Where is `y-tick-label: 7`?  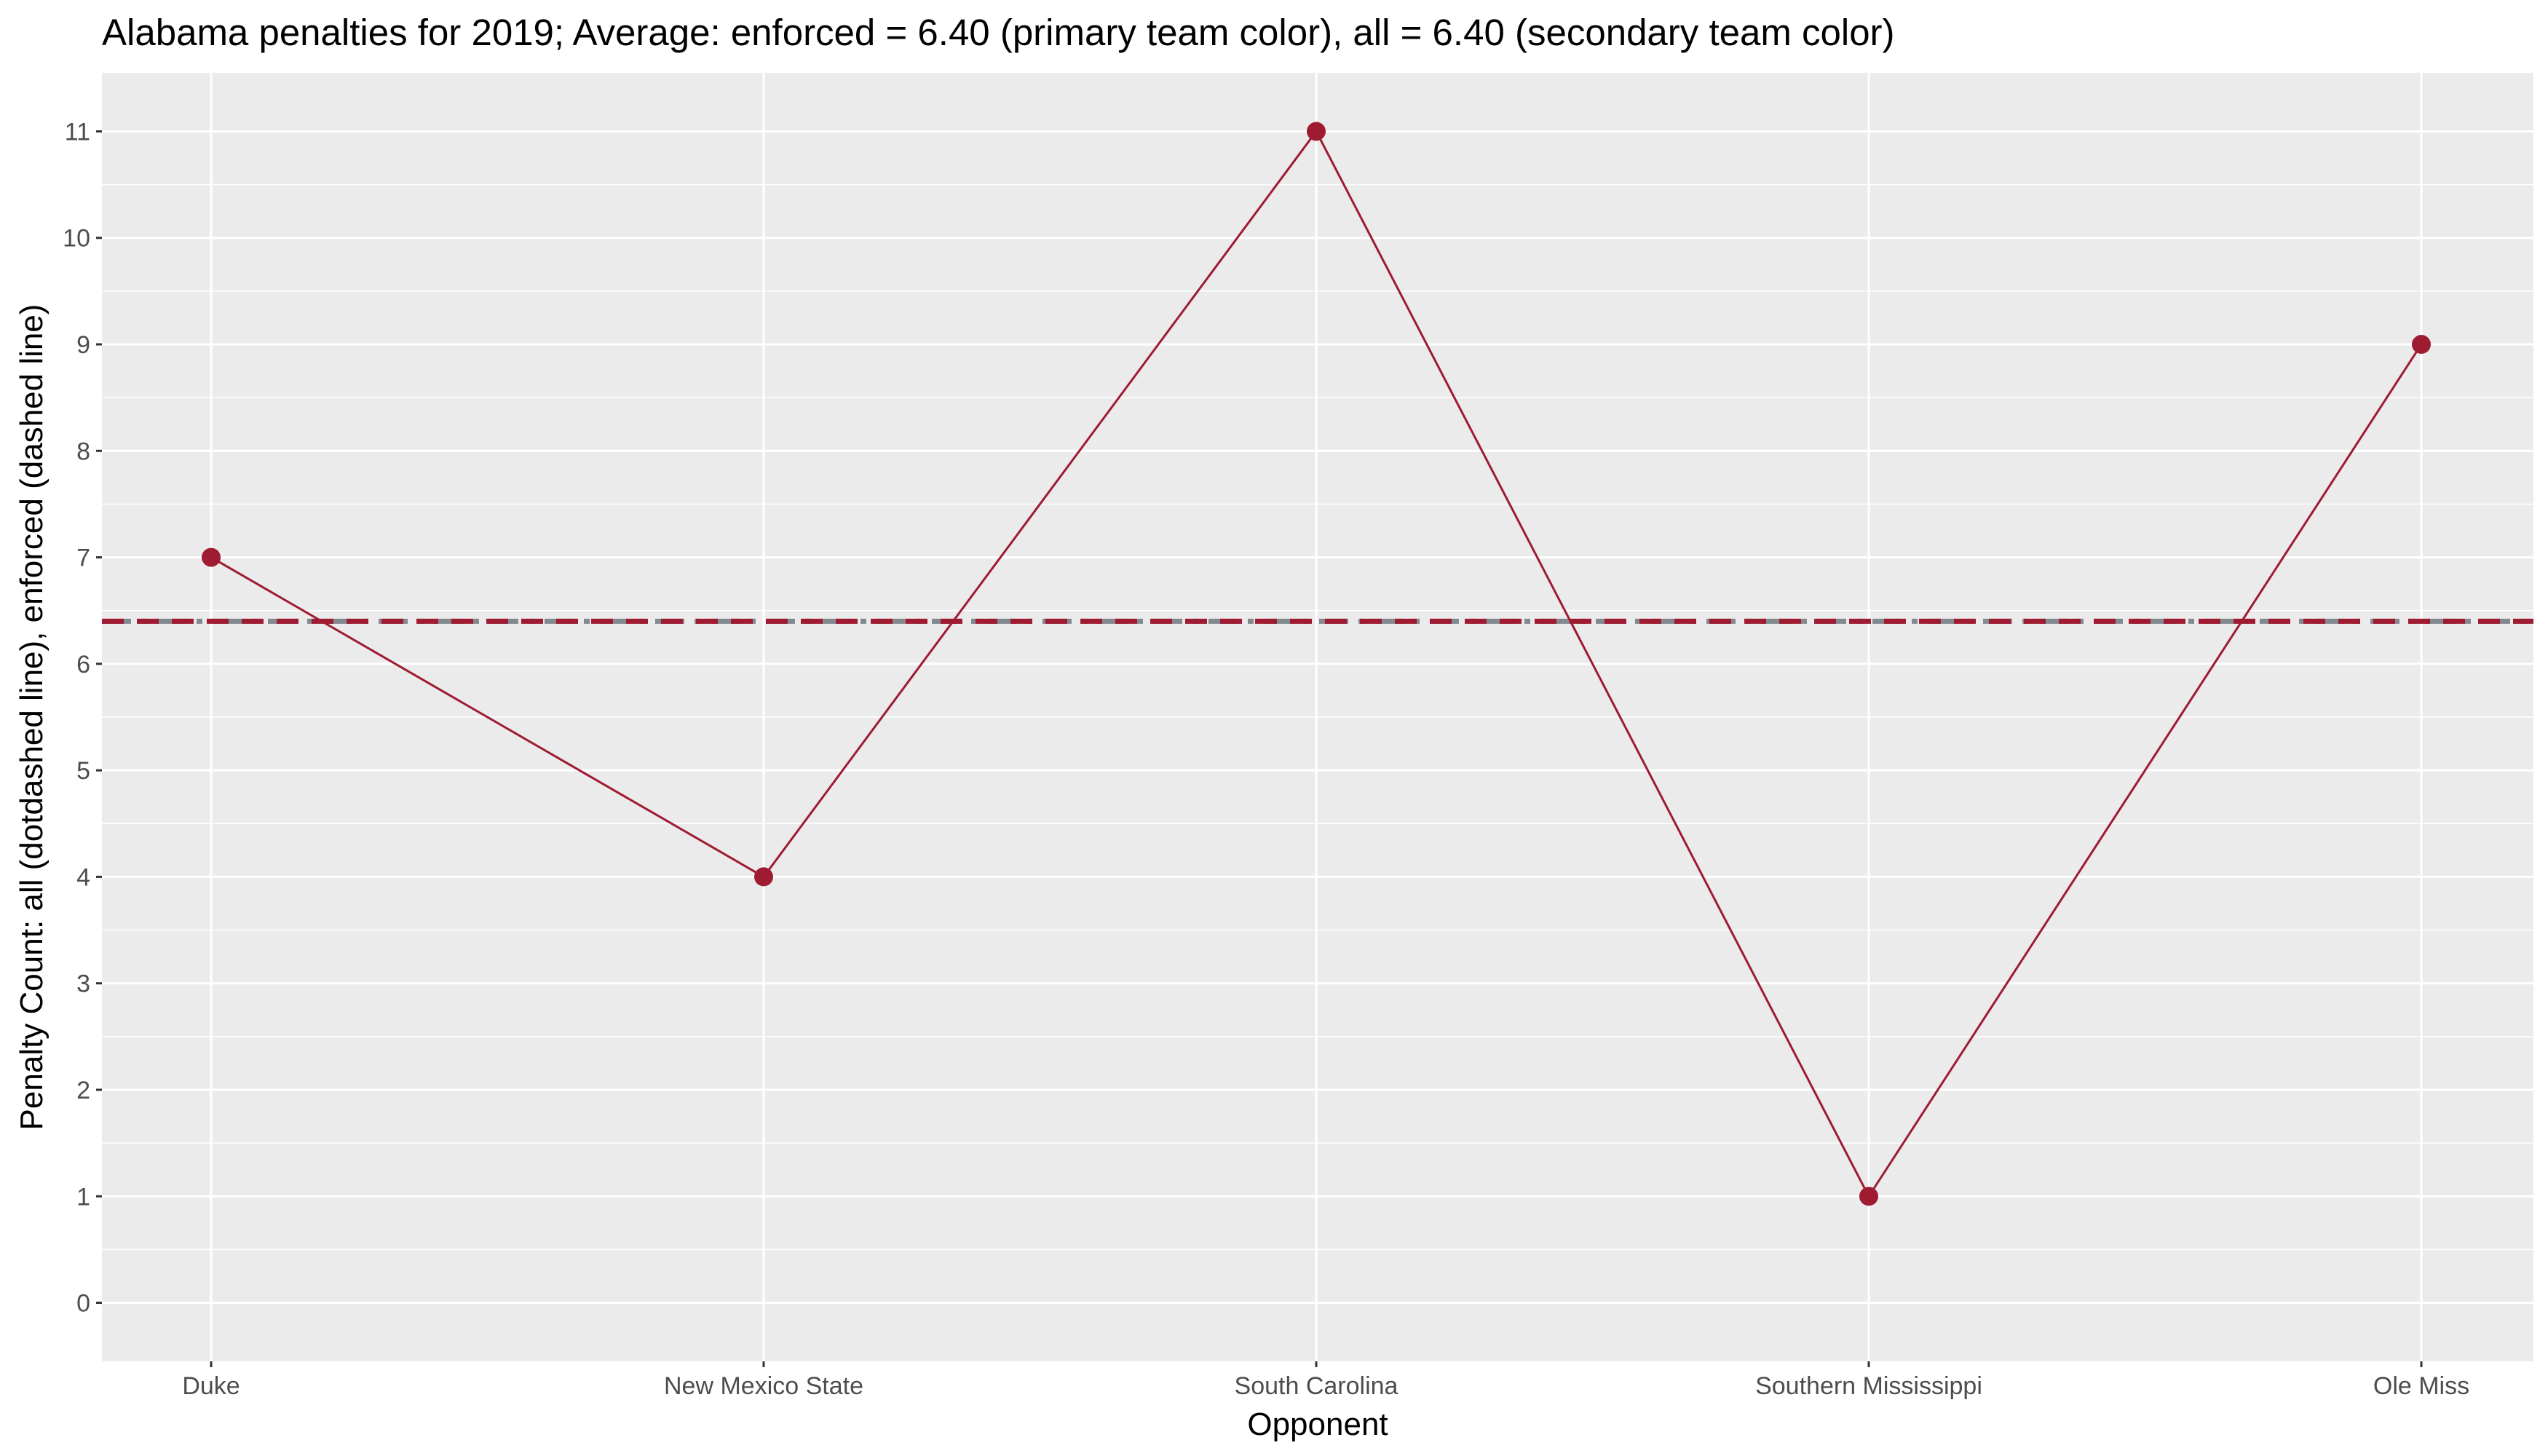
y-tick-label: 7 is located at coordinates (83, 558).